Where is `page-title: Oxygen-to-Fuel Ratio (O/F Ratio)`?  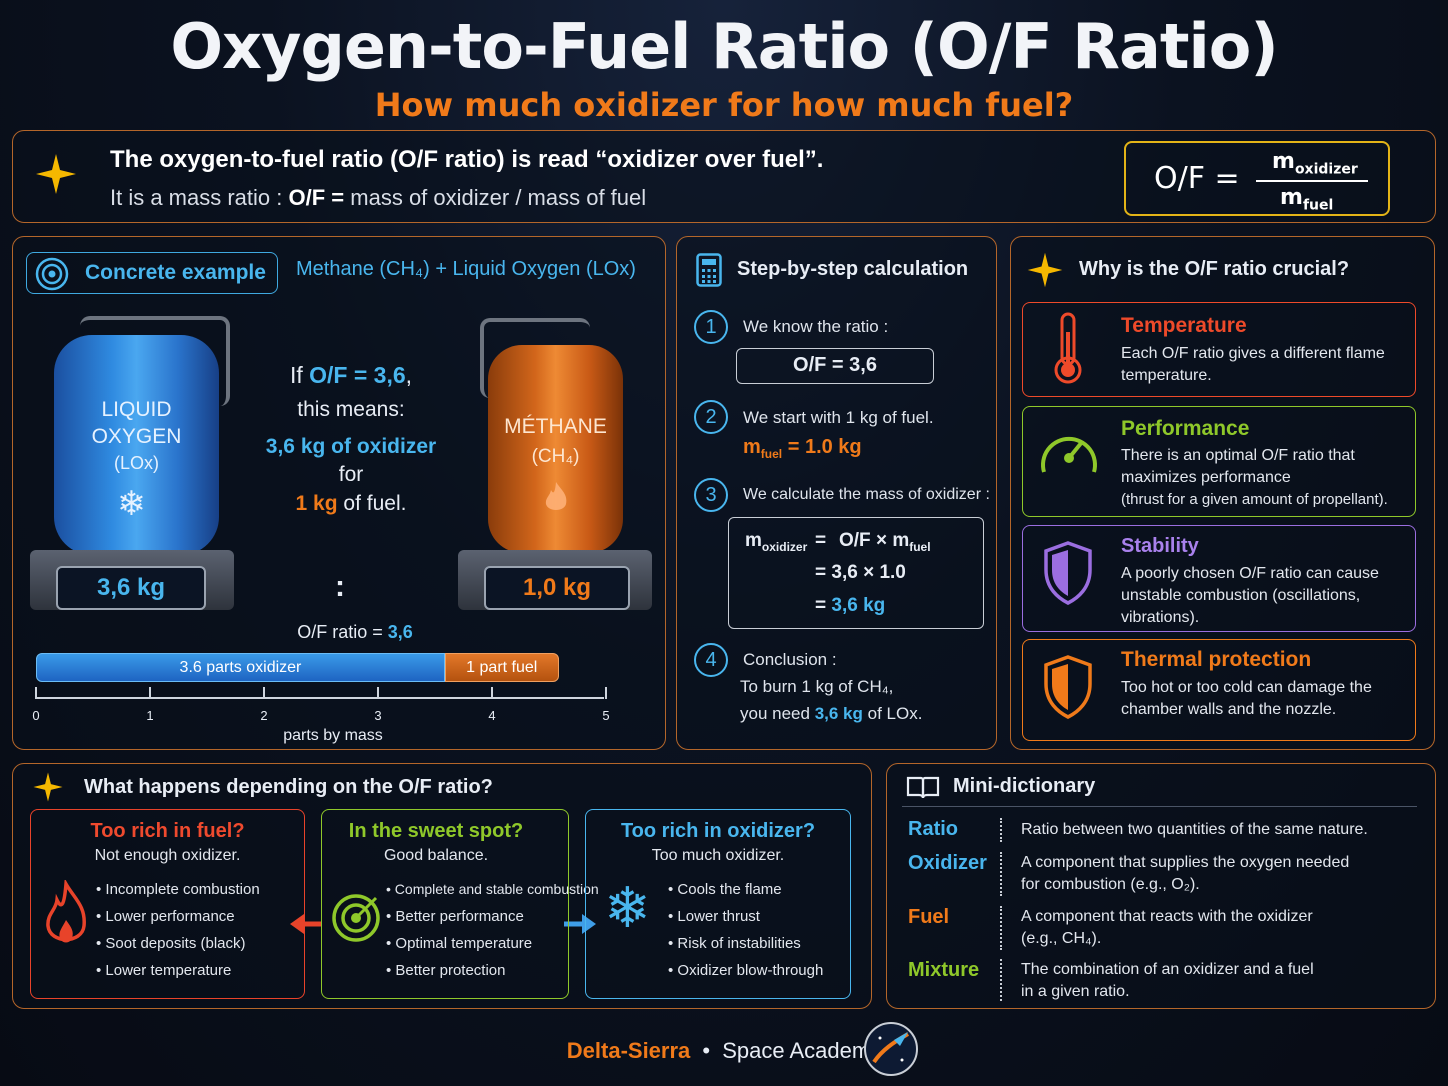
page-title: Oxygen-to-Fuel Ratio (O/F Ratio) is located at coordinates (724, 46).